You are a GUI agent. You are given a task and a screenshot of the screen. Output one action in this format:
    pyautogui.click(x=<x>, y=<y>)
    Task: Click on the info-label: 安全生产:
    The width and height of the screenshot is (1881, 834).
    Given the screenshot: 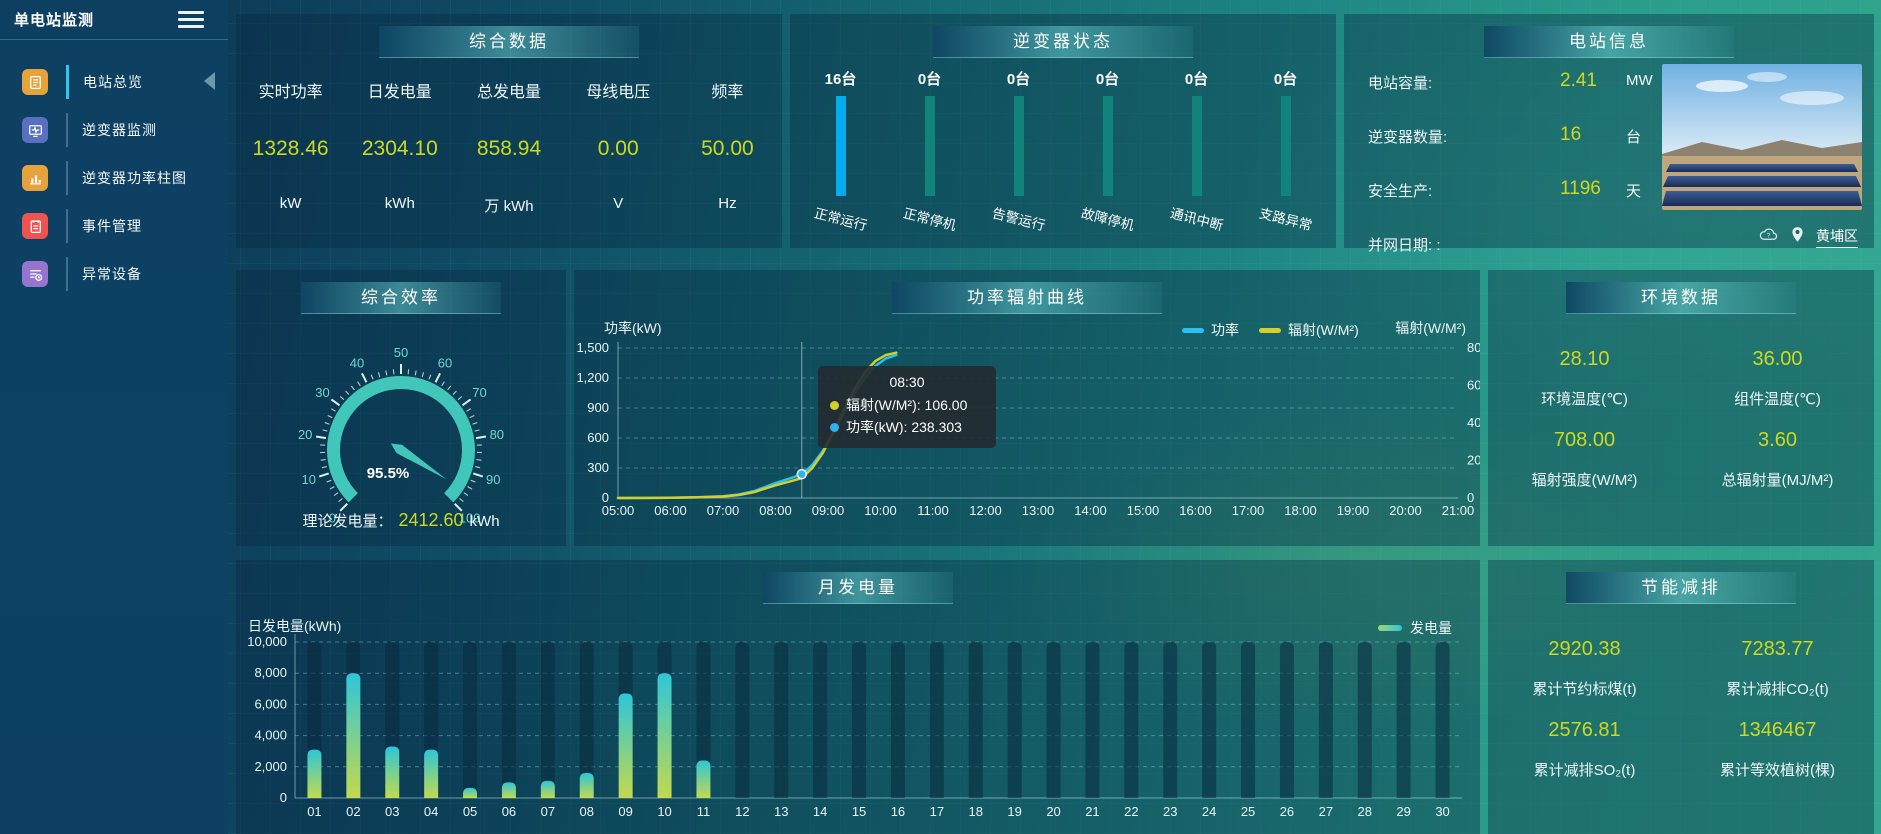 What is the action you would take?
    pyautogui.click(x=1400, y=191)
    